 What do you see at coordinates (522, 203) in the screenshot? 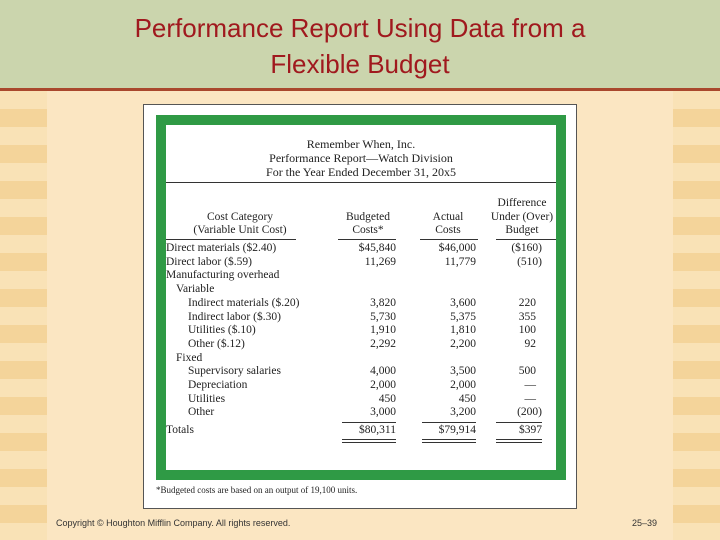
I see `col-header-difference-1: Difference` at bounding box center [522, 203].